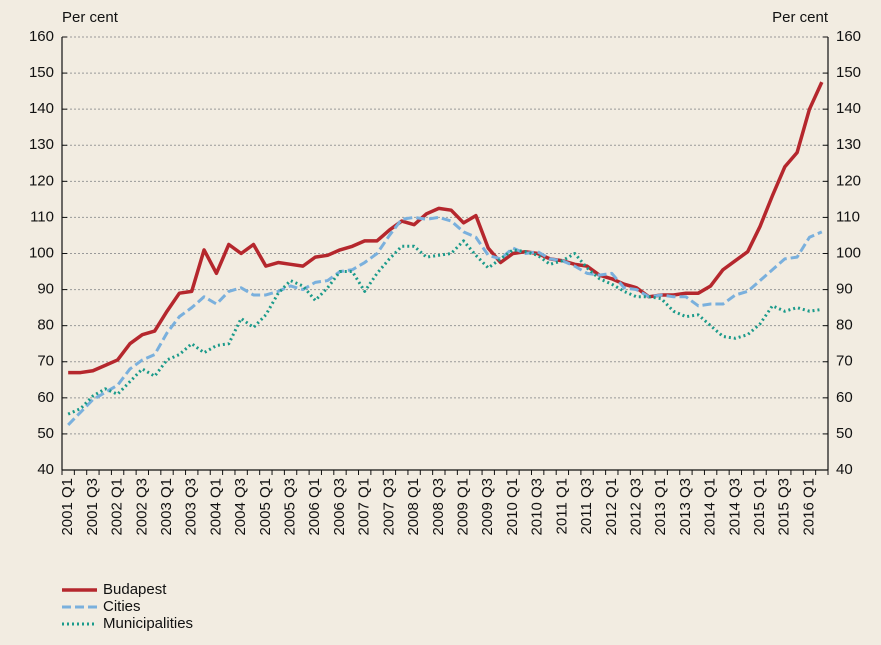 The image size is (881, 645). Describe the element at coordinates (710, 507) in the screenshot. I see `x-tick-label: 2014 Q1` at that location.